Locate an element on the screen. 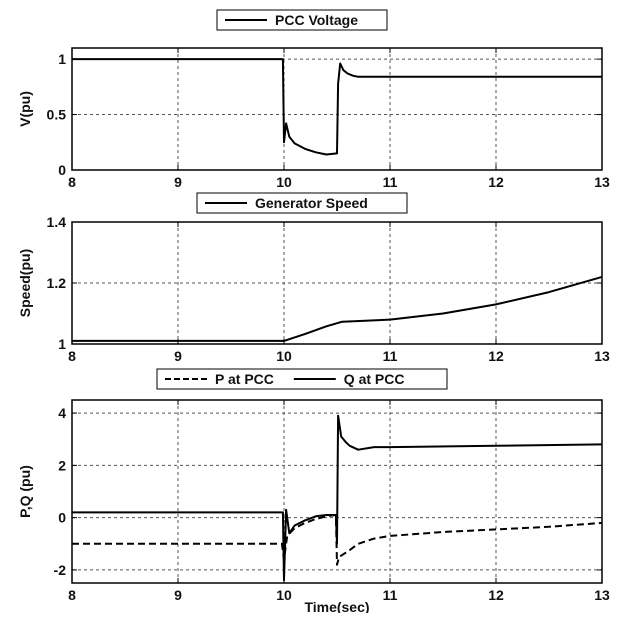 Image resolution: width=621 pixels, height=618 pixels. legend: Generator Speed is located at coordinates (302, 203).